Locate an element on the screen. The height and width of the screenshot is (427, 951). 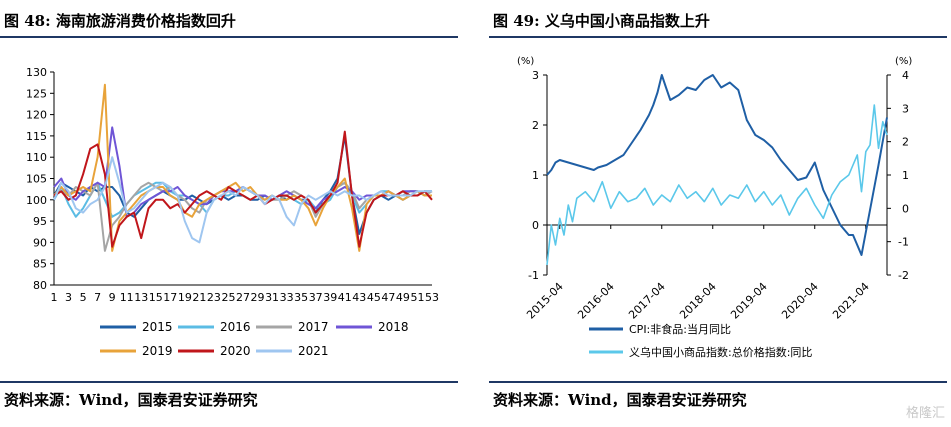
legend-label-yiwu-index: 义乌中国小商品指数:总价格指数:同比 is located at coordinates (720, 352).